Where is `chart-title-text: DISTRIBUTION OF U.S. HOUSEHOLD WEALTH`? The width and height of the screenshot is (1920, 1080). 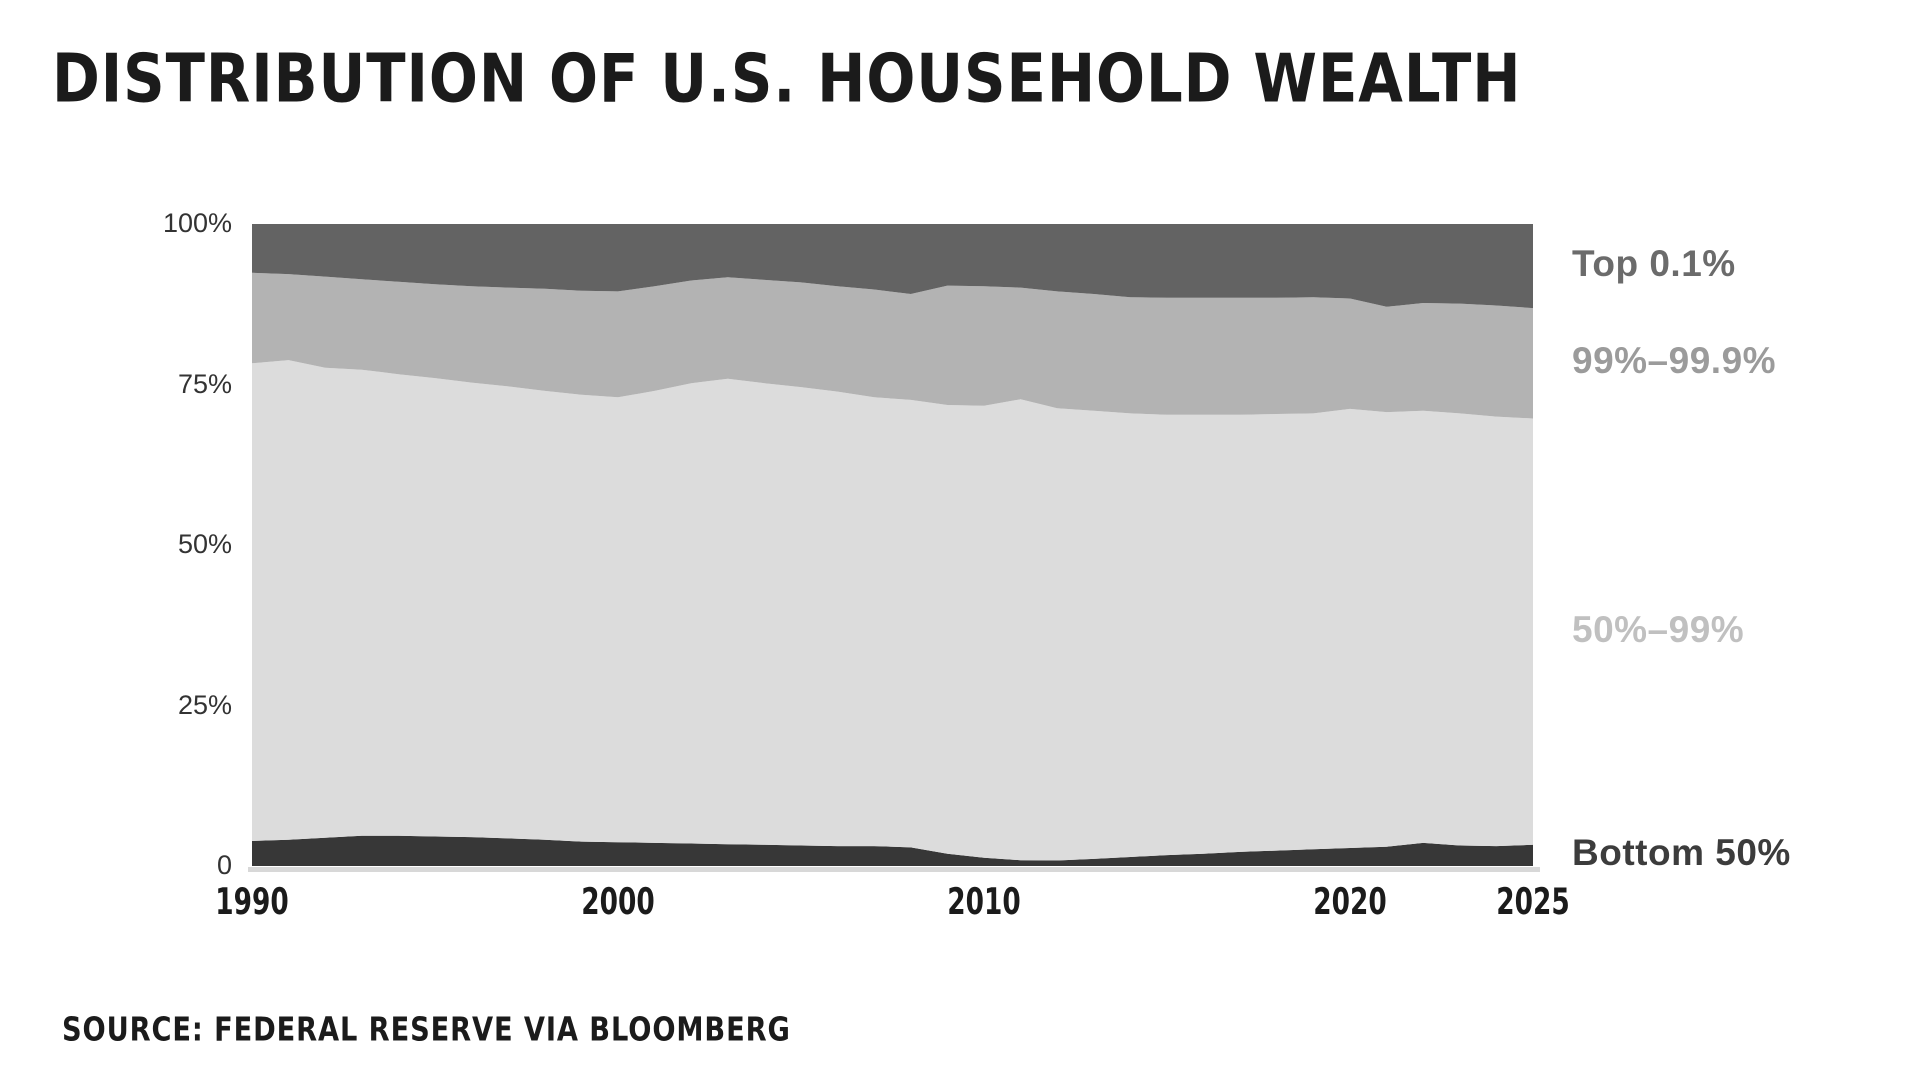 chart-title-text: DISTRIBUTION OF U.S. HOUSEHOLD WEALTH is located at coordinates (787, 78).